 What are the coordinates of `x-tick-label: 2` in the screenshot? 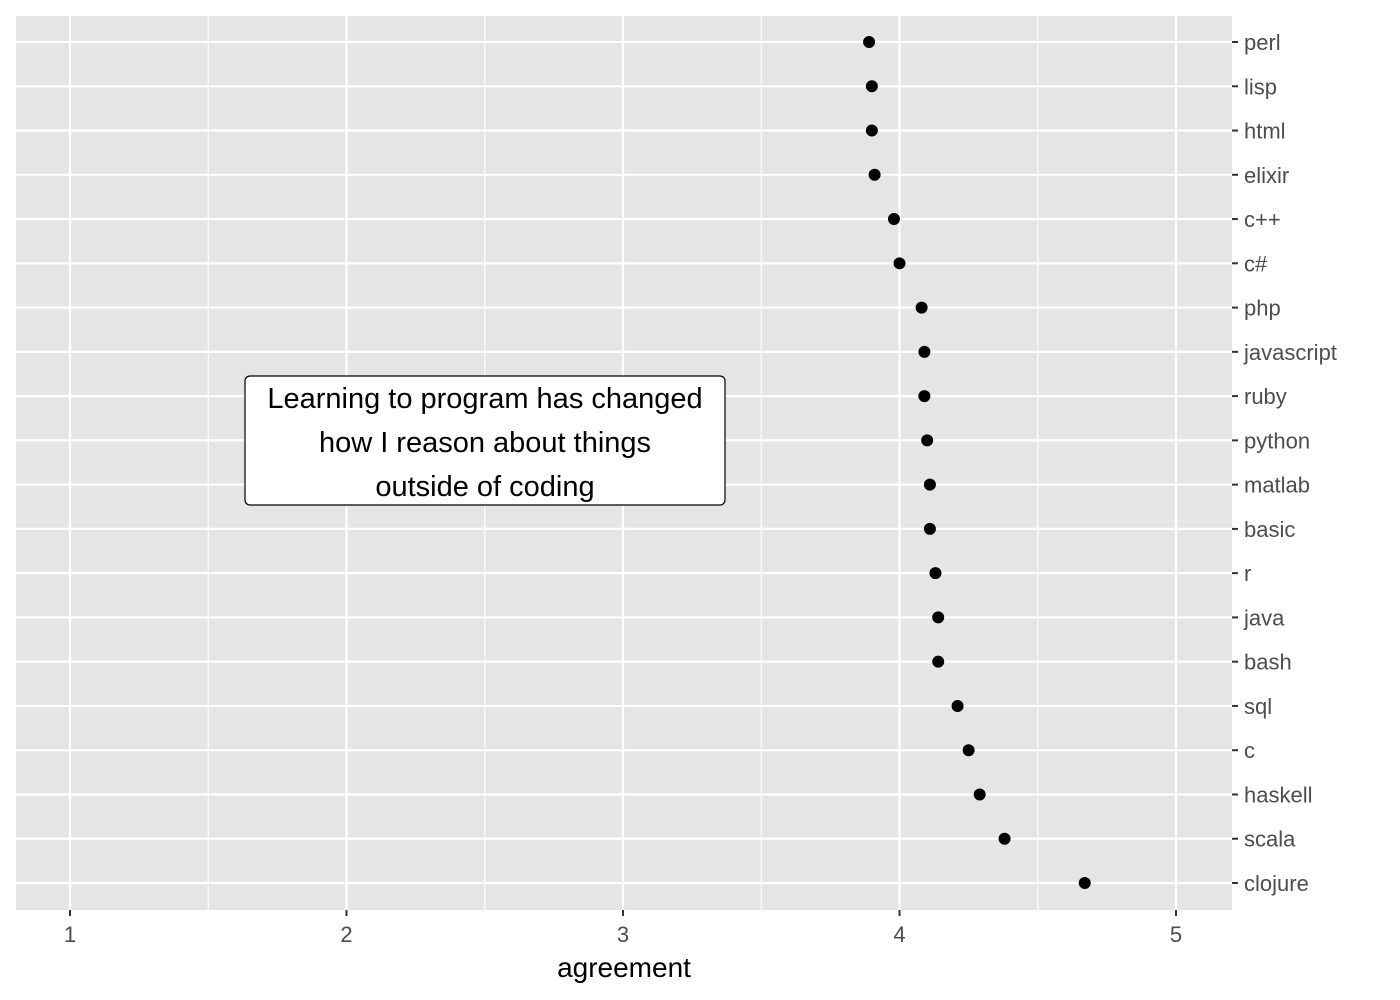 It's located at (346, 934).